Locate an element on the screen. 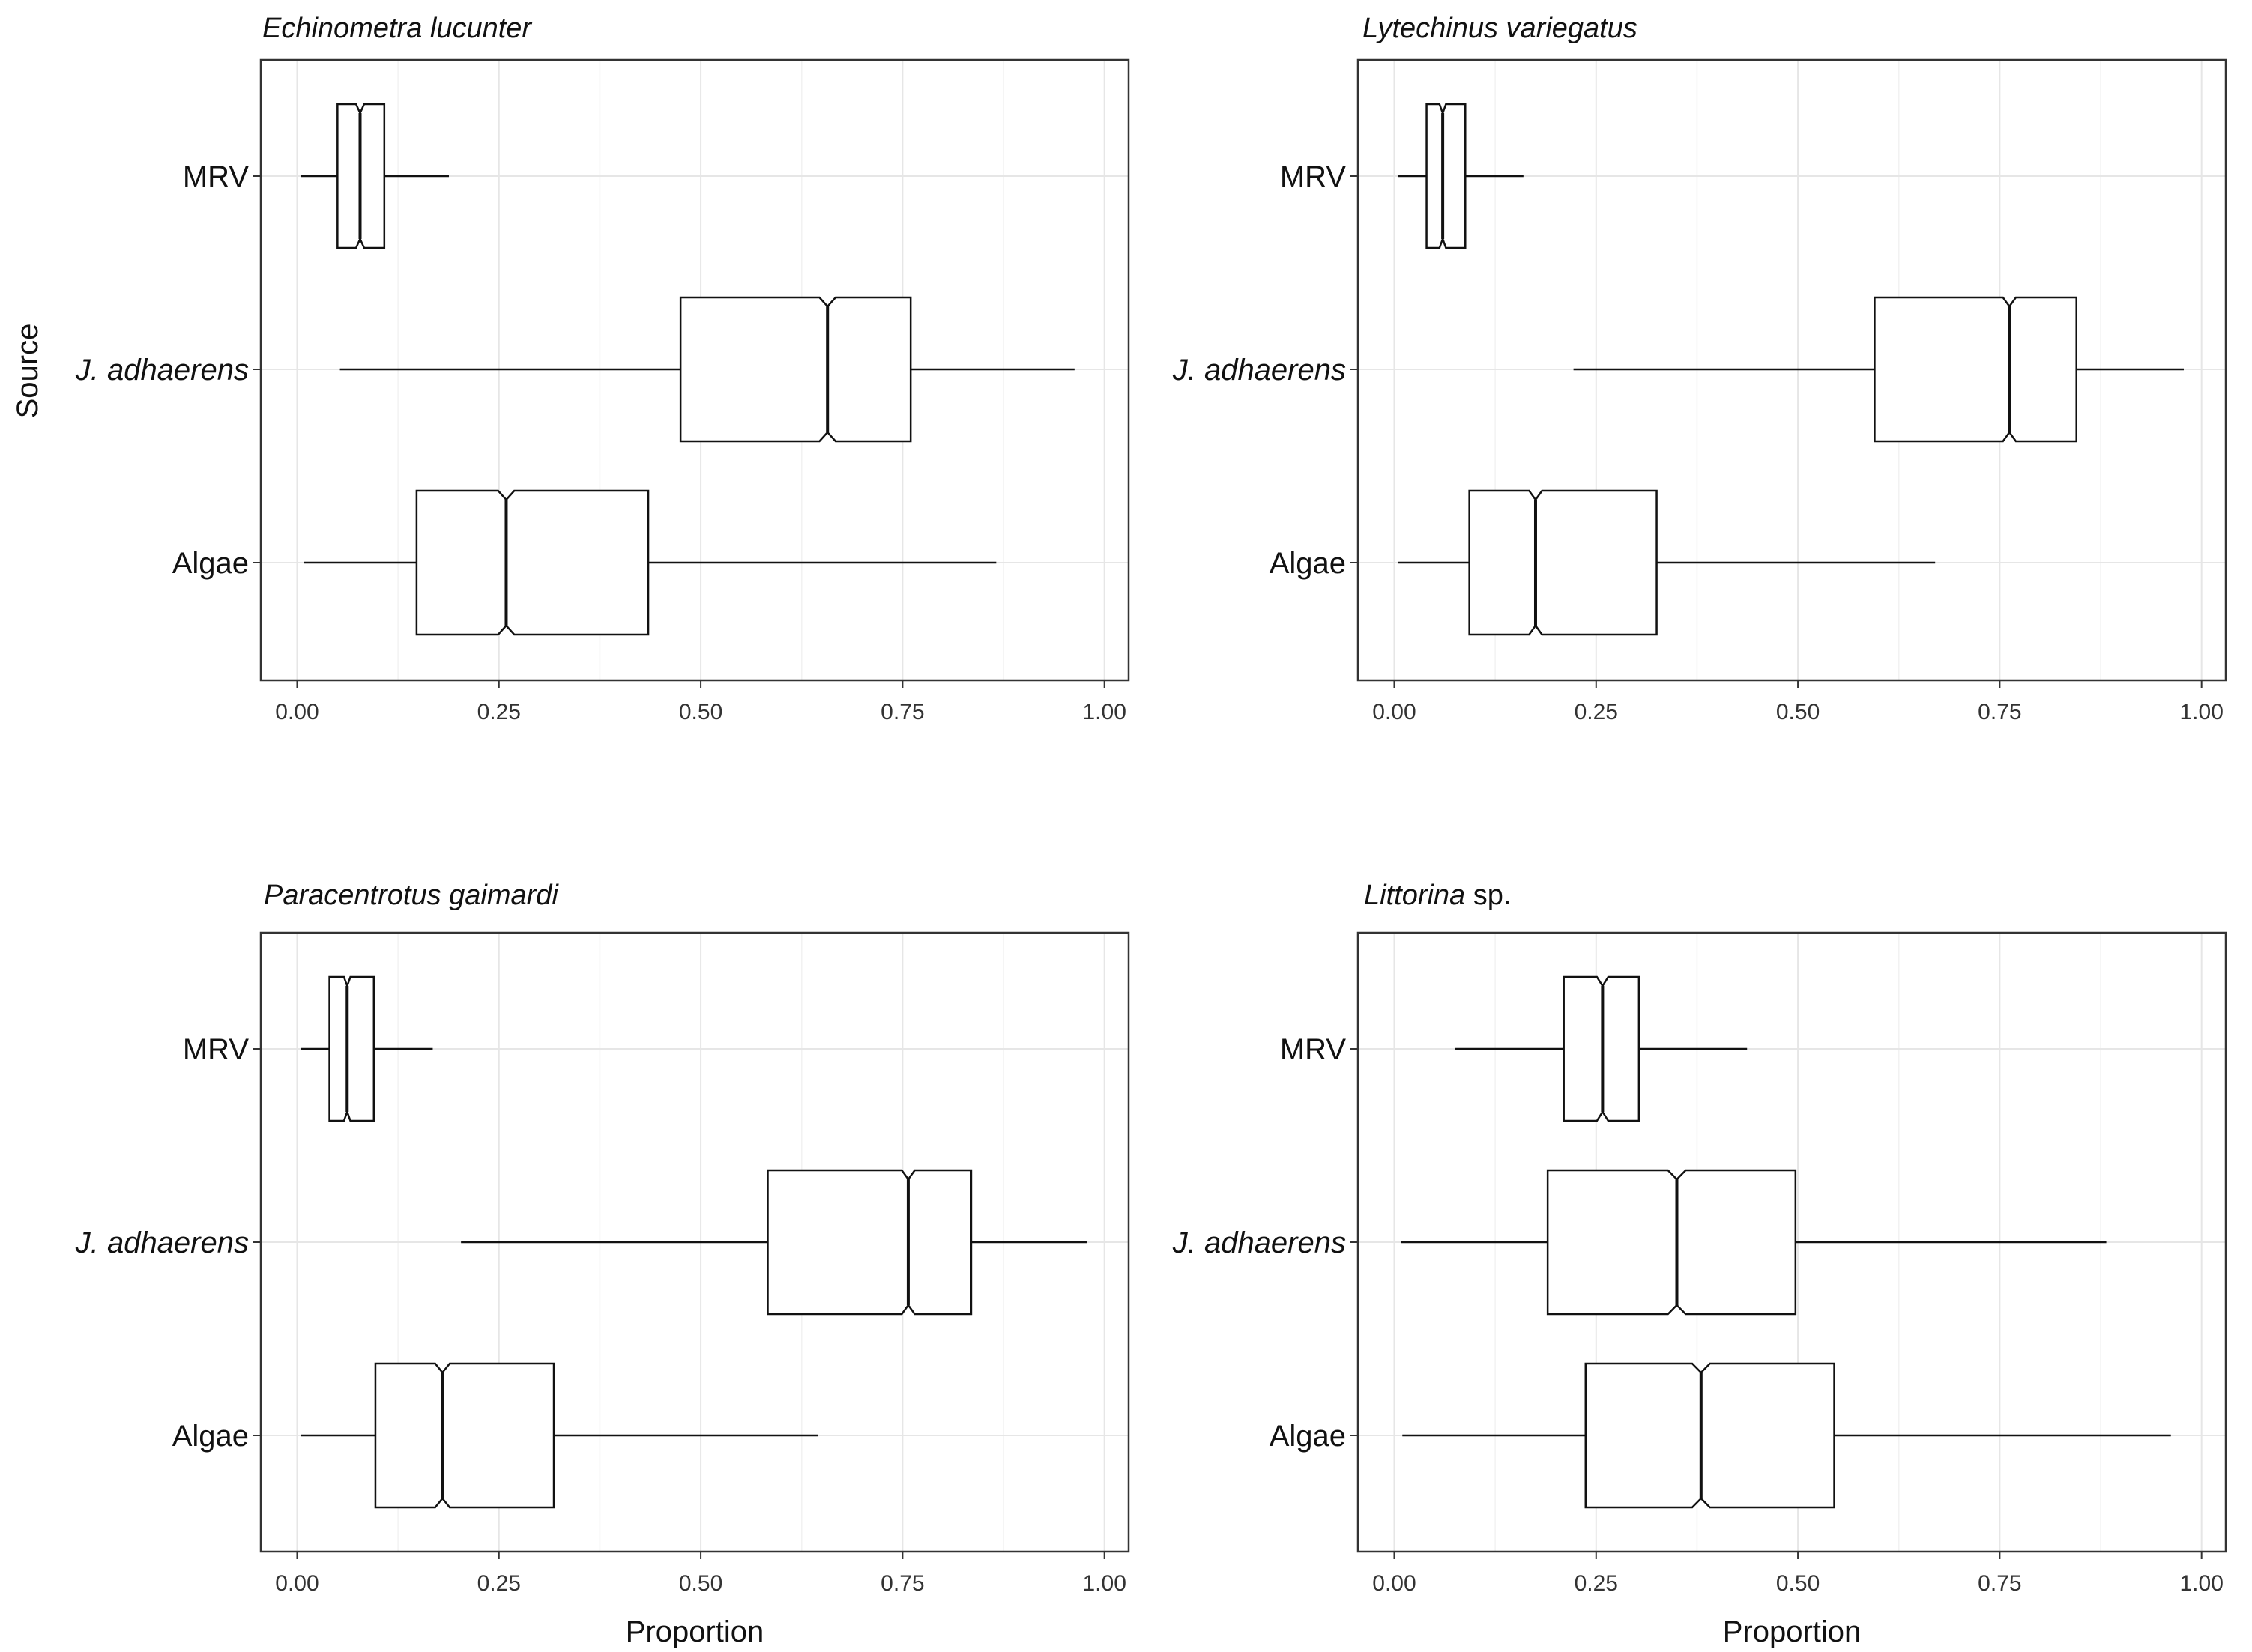  panel-title: Echinometra lucunter is located at coordinates (397, 29).